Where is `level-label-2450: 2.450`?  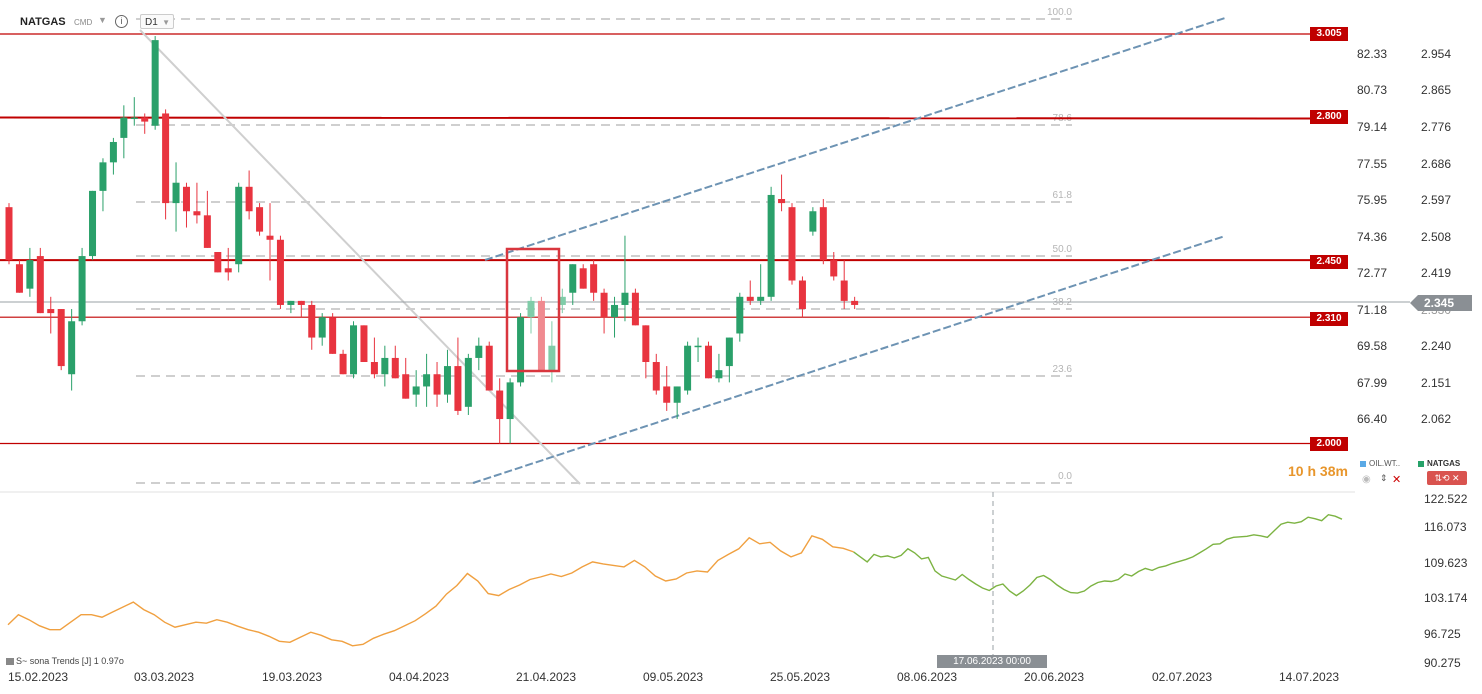 level-label-2450: 2.450 is located at coordinates (1329, 262).